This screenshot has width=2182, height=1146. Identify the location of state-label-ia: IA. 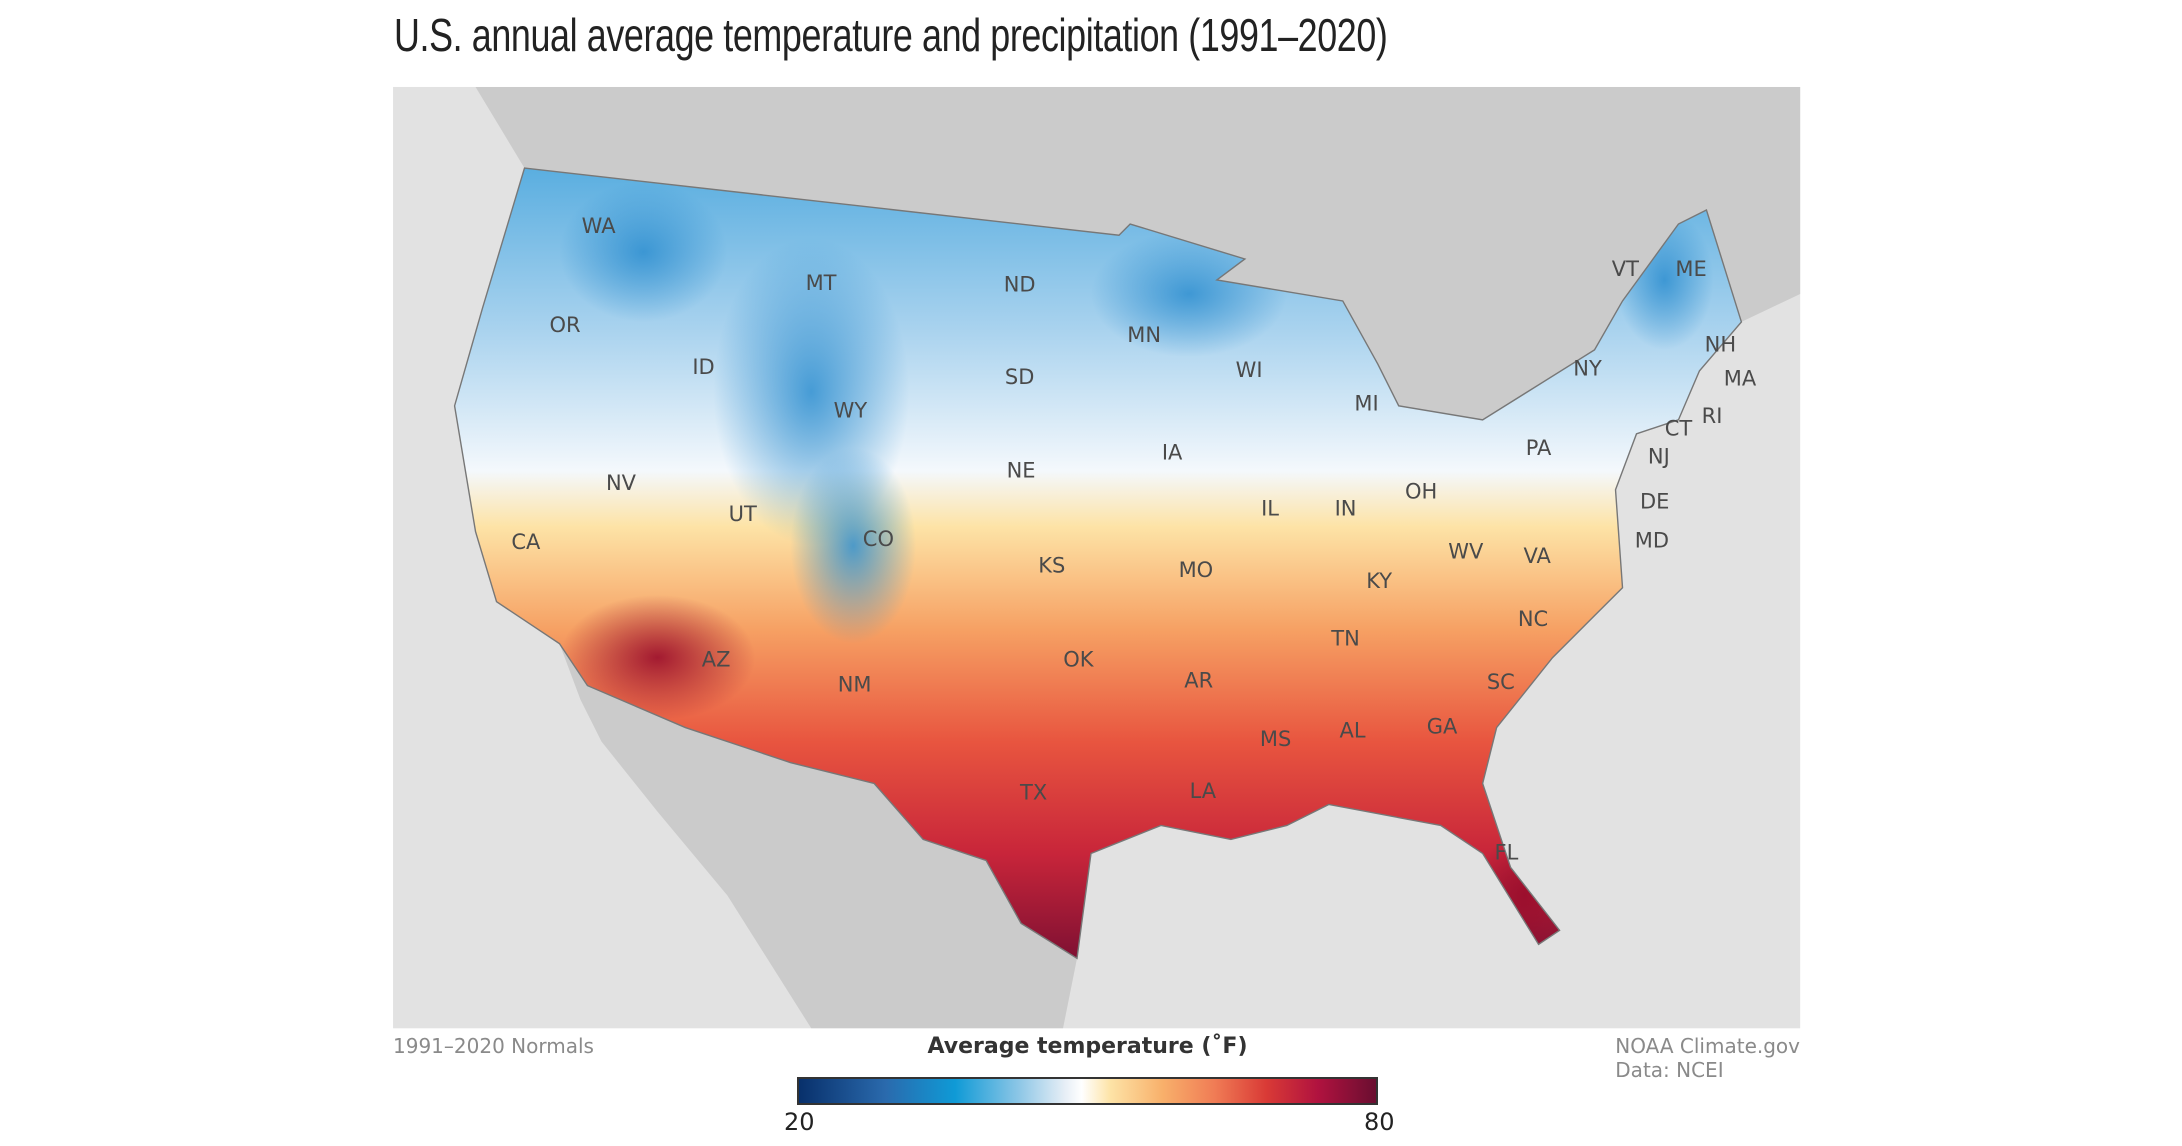
(1172, 452).